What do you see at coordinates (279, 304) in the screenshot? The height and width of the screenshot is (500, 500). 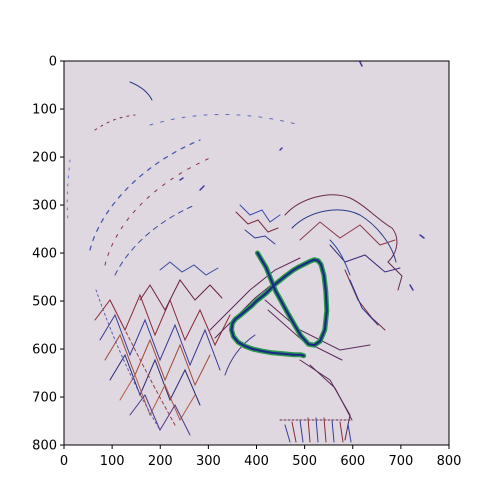 I see `overlay-curve` at bounding box center [279, 304].